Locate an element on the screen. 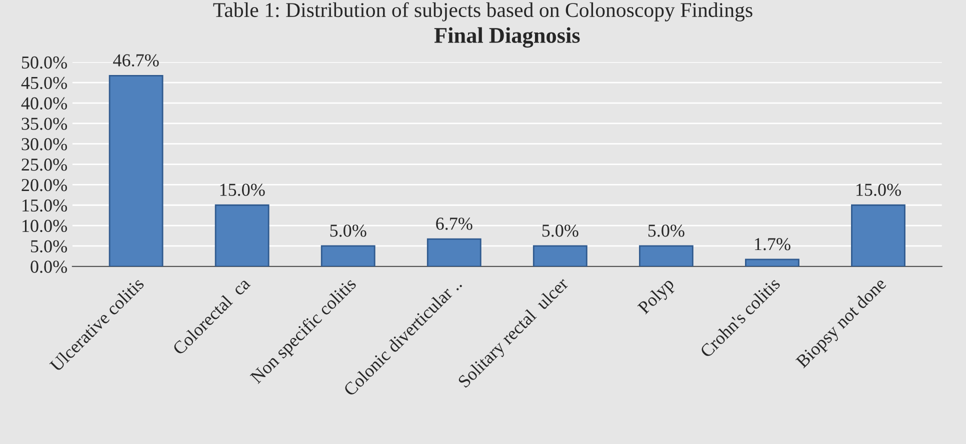 The width and height of the screenshot is (966, 444). y-tick-label: 0.0% is located at coordinates (48, 266).